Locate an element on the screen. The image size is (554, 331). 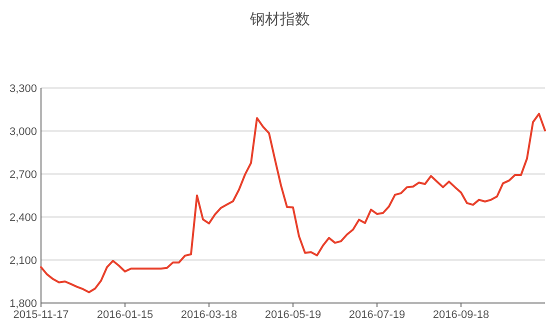
y-tick-label: 3,000 is located at coordinates (23, 132).